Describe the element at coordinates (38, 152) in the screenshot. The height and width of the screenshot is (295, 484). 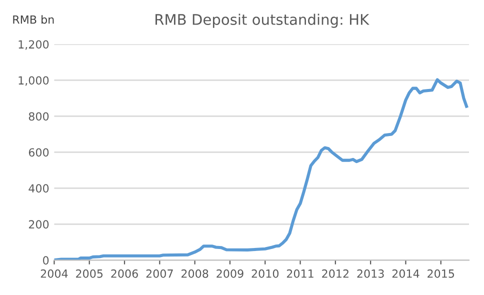
I see `y-tick-label: 600` at that location.